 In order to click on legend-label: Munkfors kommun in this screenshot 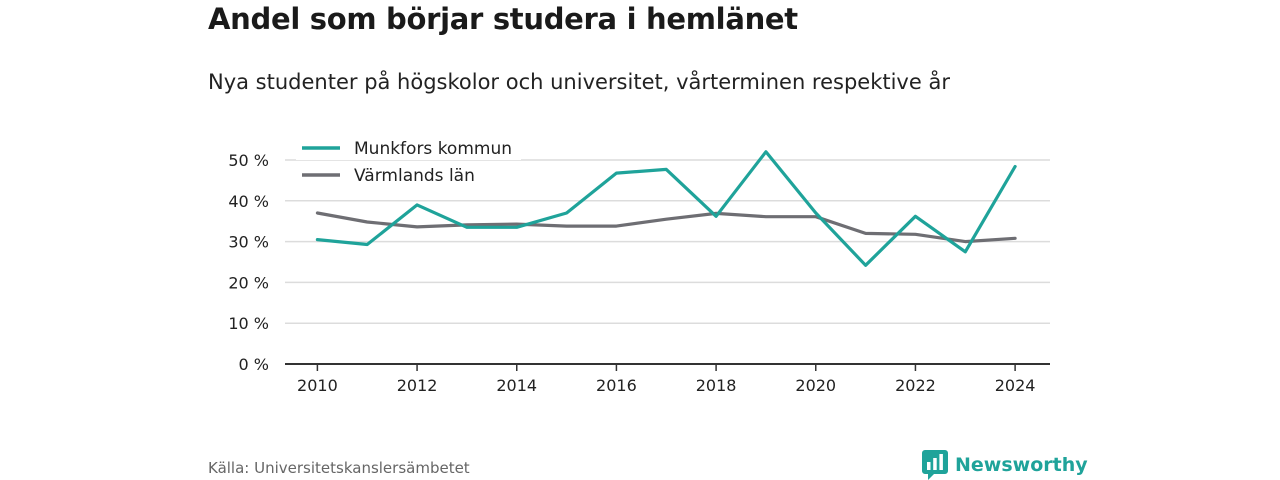, I will do `click(433, 149)`.